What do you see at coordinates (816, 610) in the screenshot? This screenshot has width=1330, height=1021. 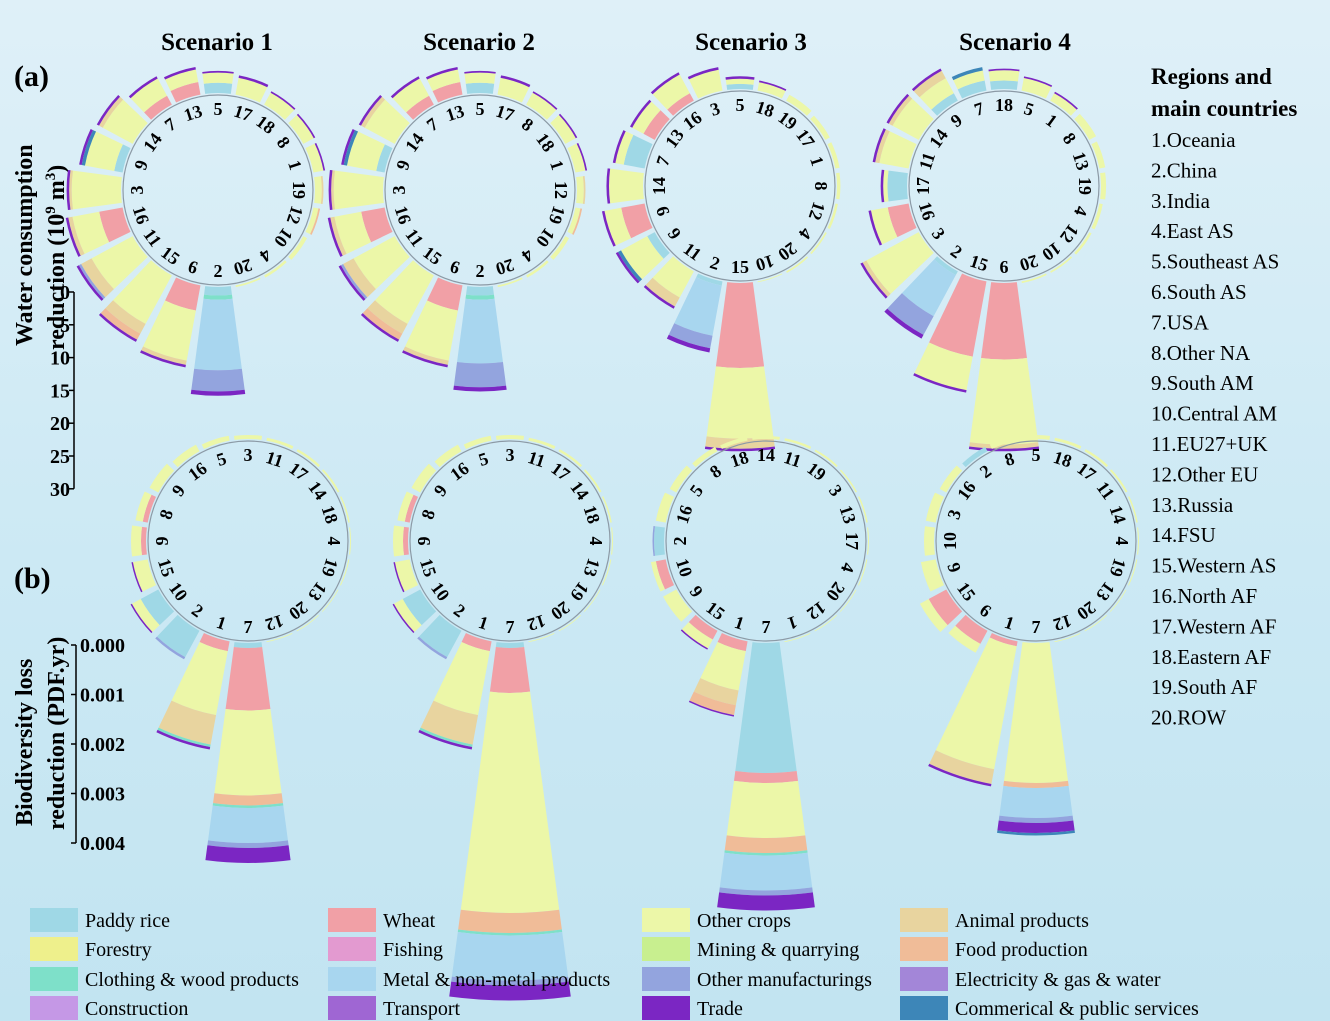 I see `region-label: 12` at bounding box center [816, 610].